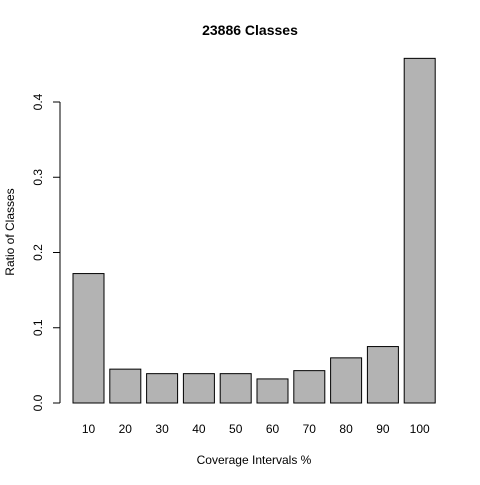 Image resolution: width=480 pixels, height=485 pixels. What do you see at coordinates (10, 231) in the screenshot?
I see `y-axis-label: Ratio of Classes` at bounding box center [10, 231].